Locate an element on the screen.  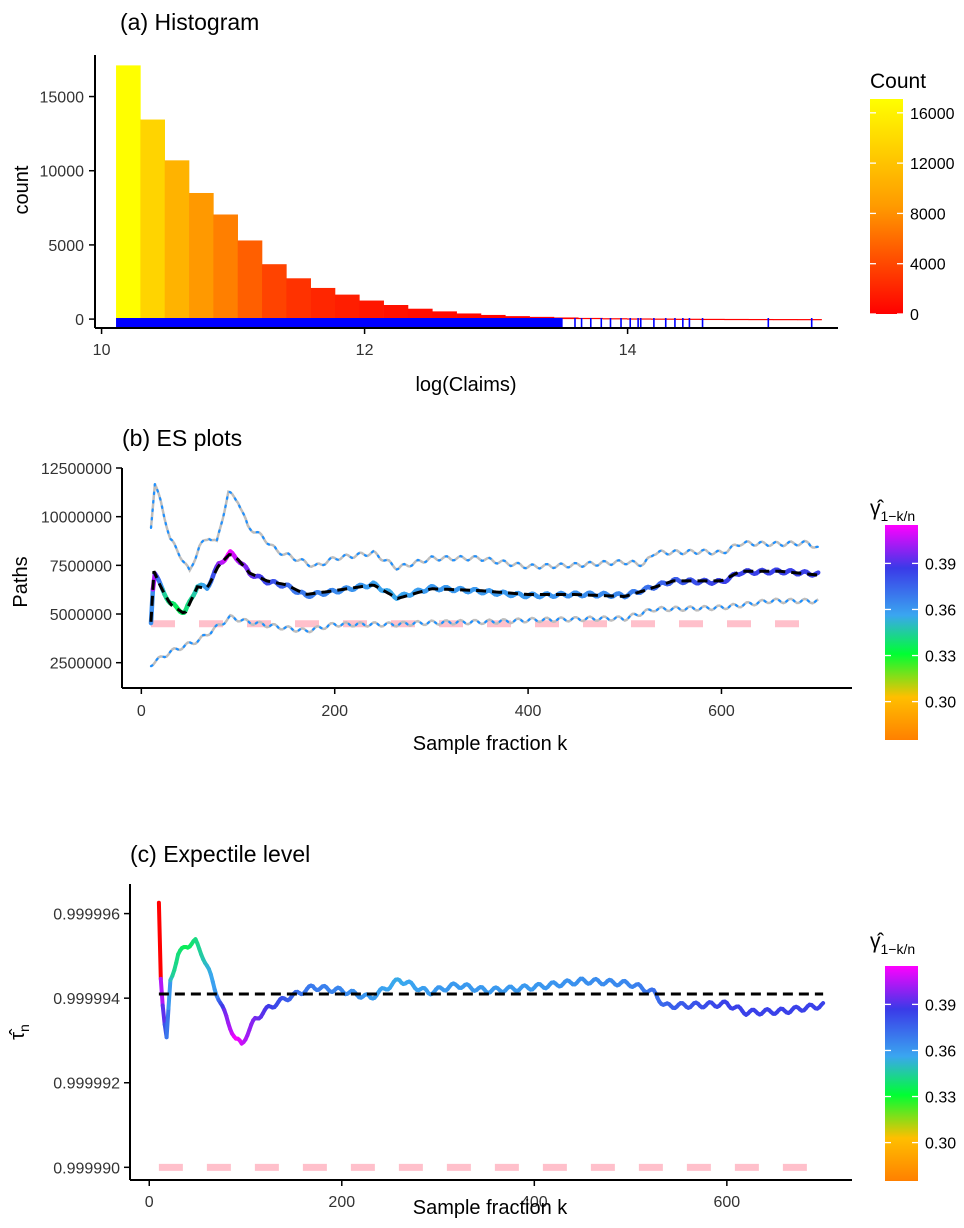
panel-c-x-ticks: 0 200 400 600 is located at coordinates (442, 1195).